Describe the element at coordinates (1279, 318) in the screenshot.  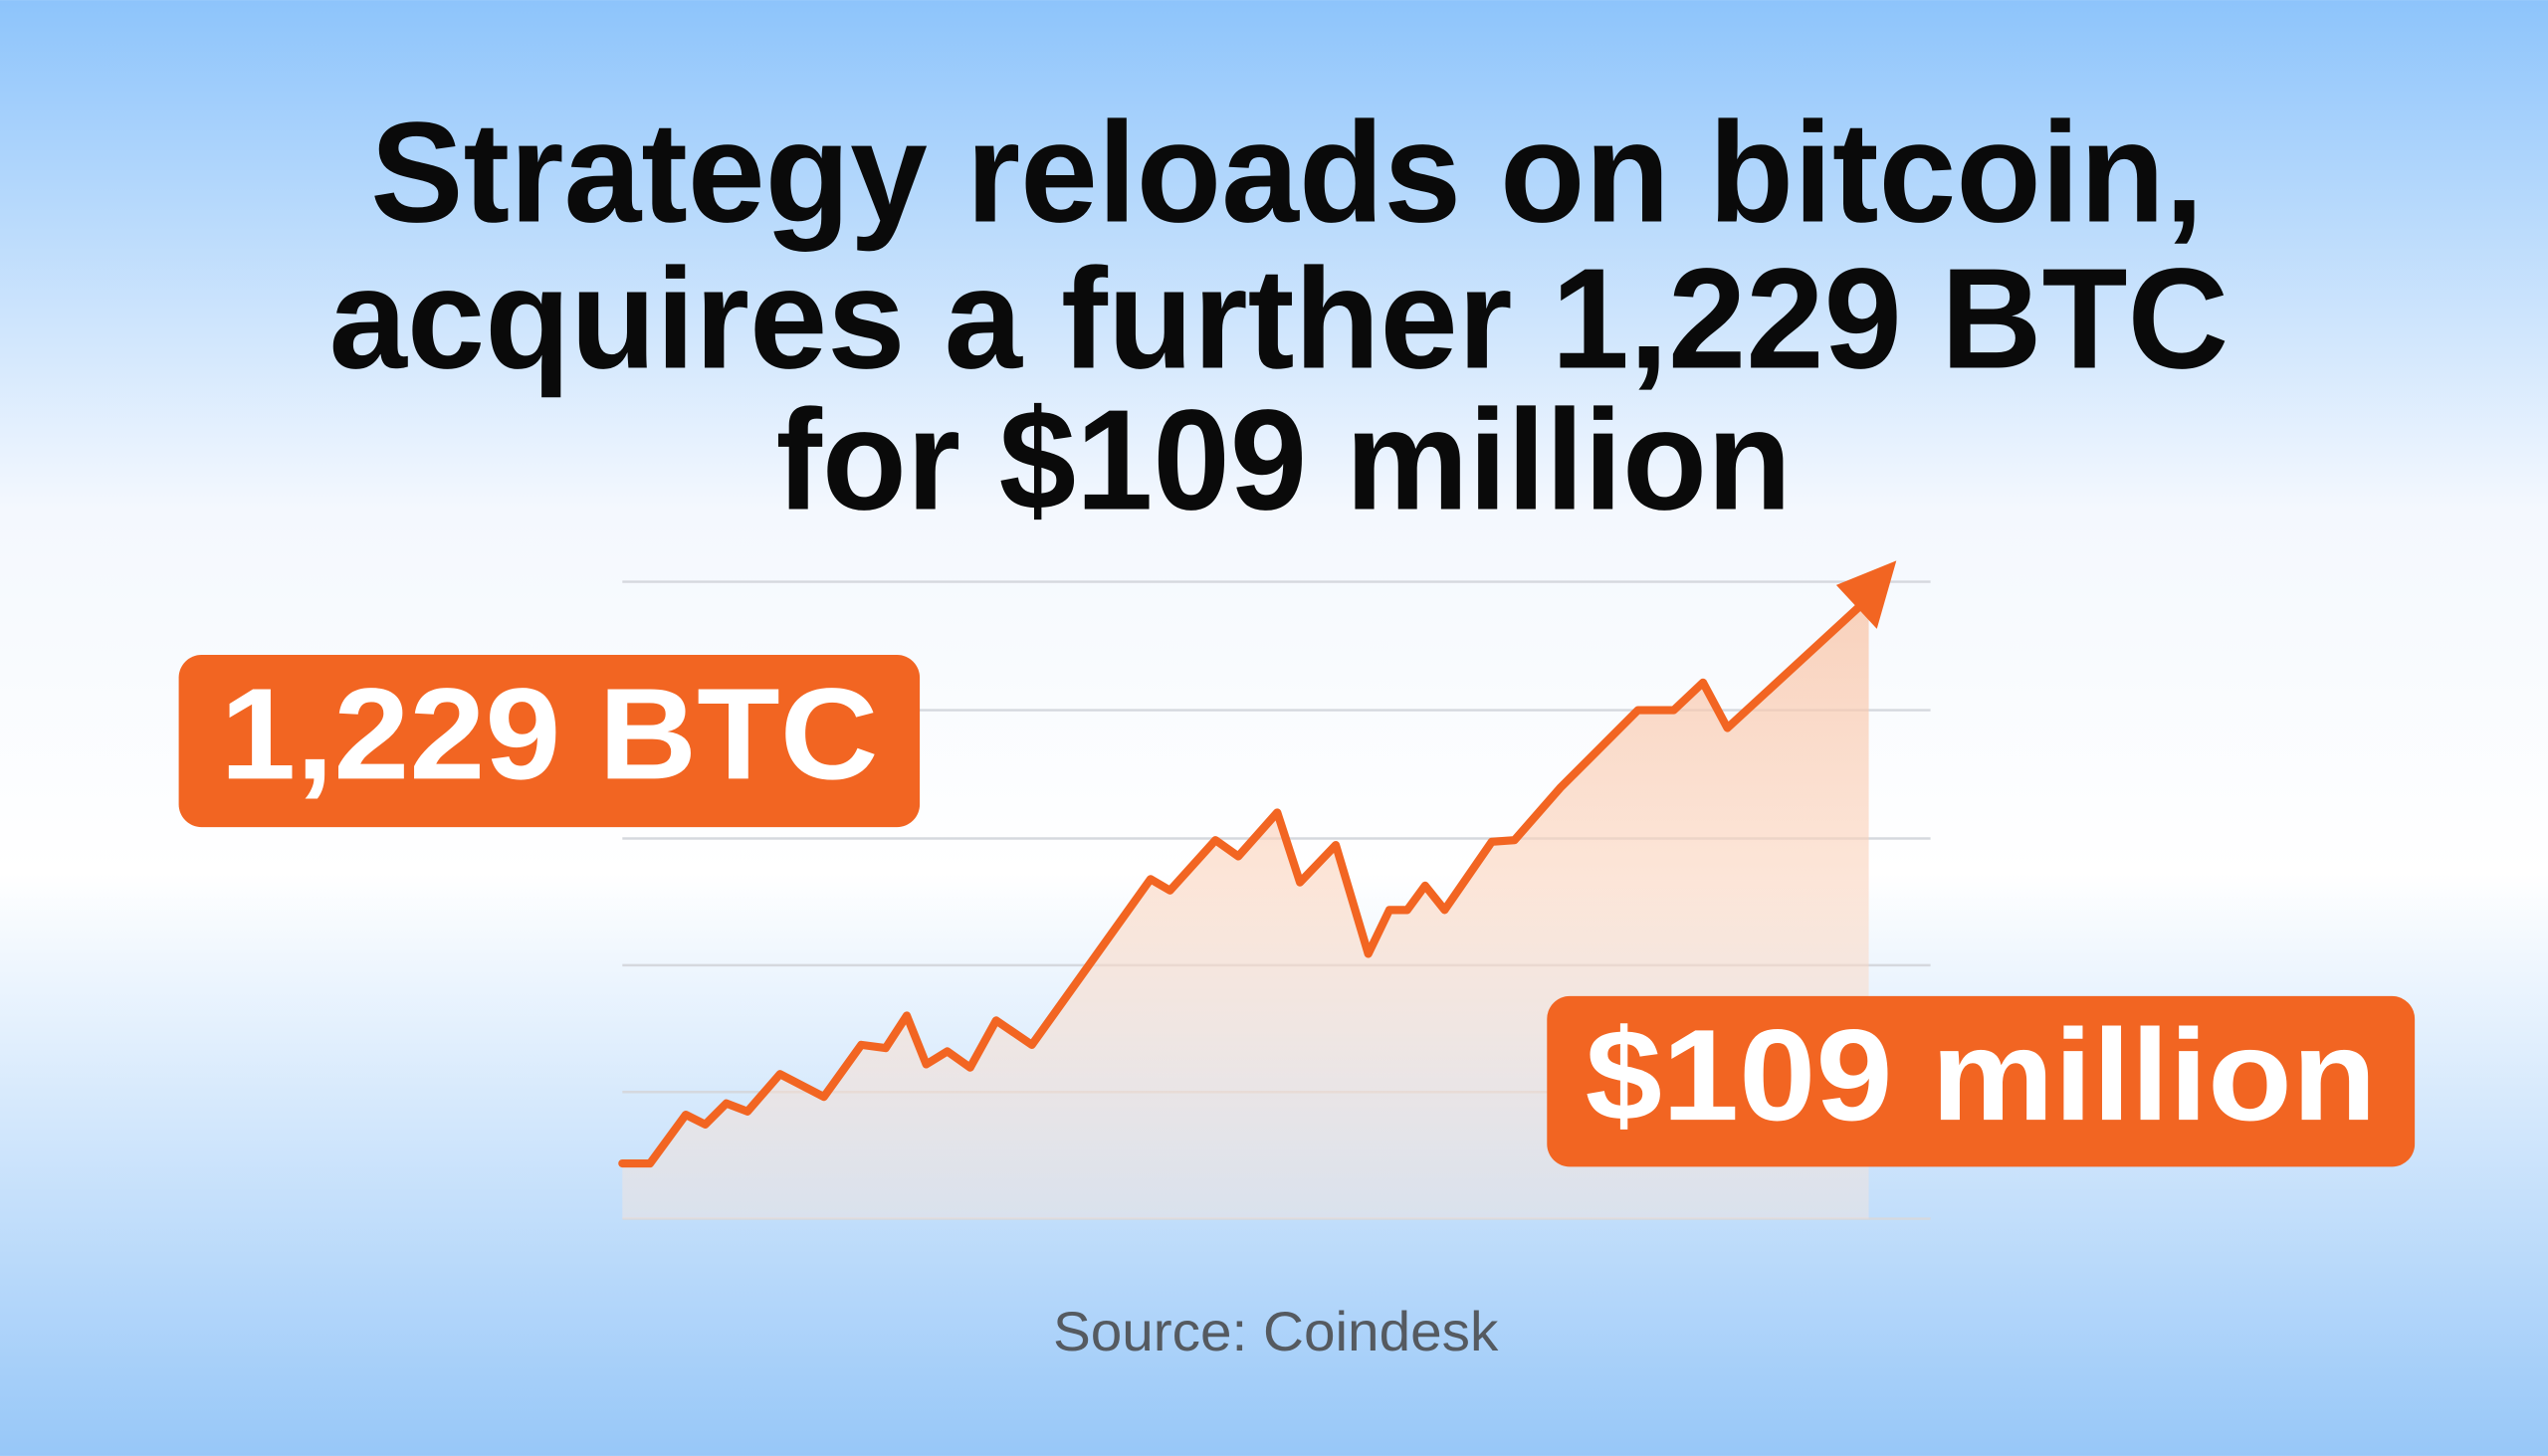
I see `headline: acquires a further 1,229 BTC` at that location.